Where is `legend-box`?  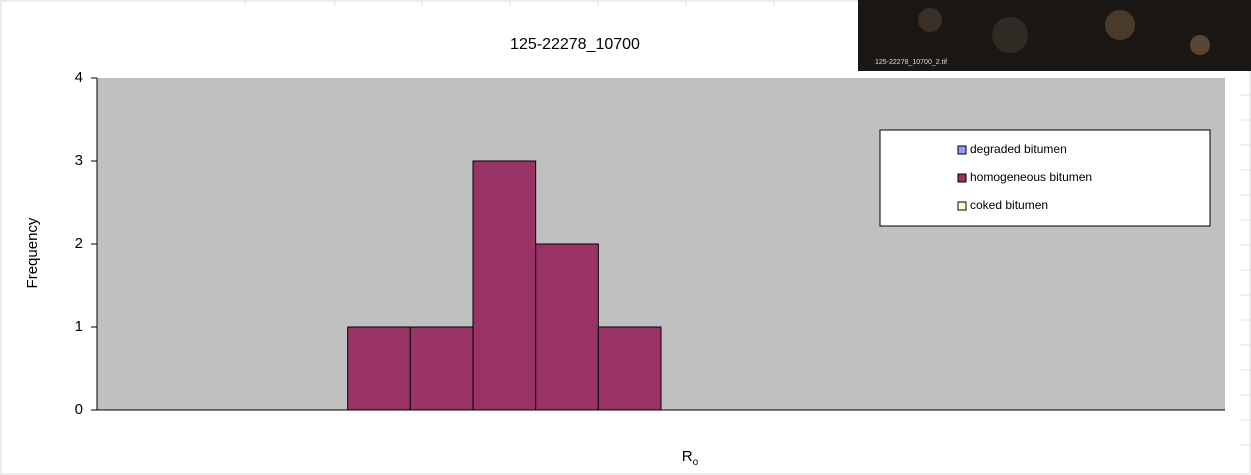
legend-box is located at coordinates (1045, 178).